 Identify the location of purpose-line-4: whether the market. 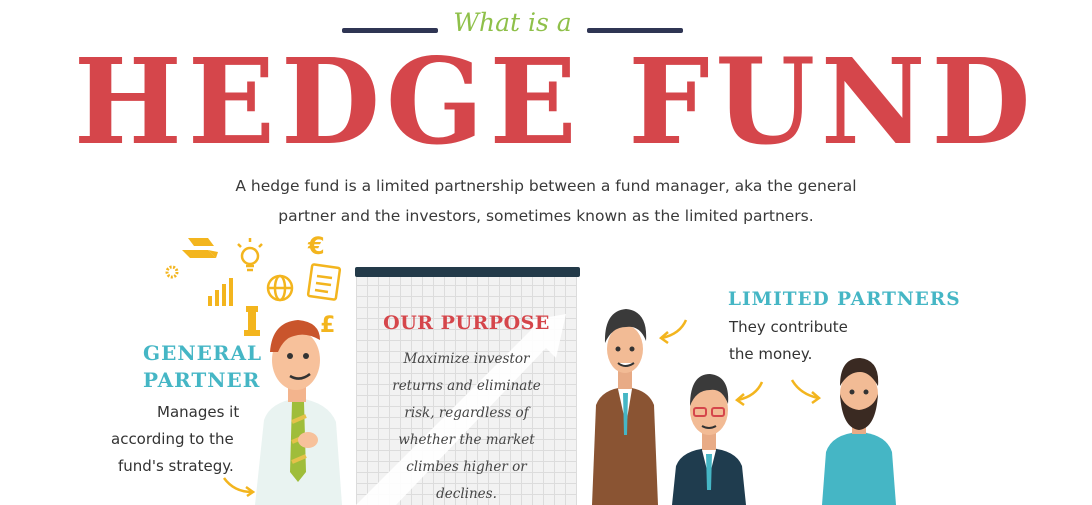
(466, 440).